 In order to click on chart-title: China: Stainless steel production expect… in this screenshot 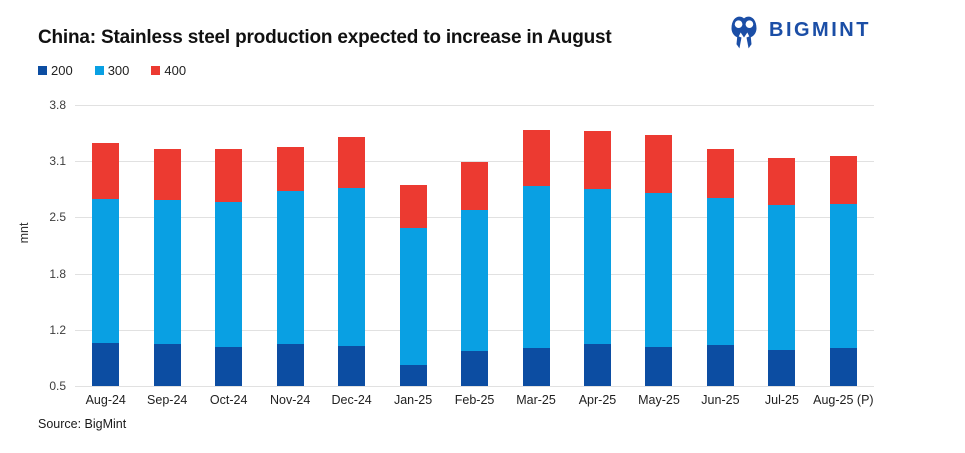, I will do `click(325, 37)`.